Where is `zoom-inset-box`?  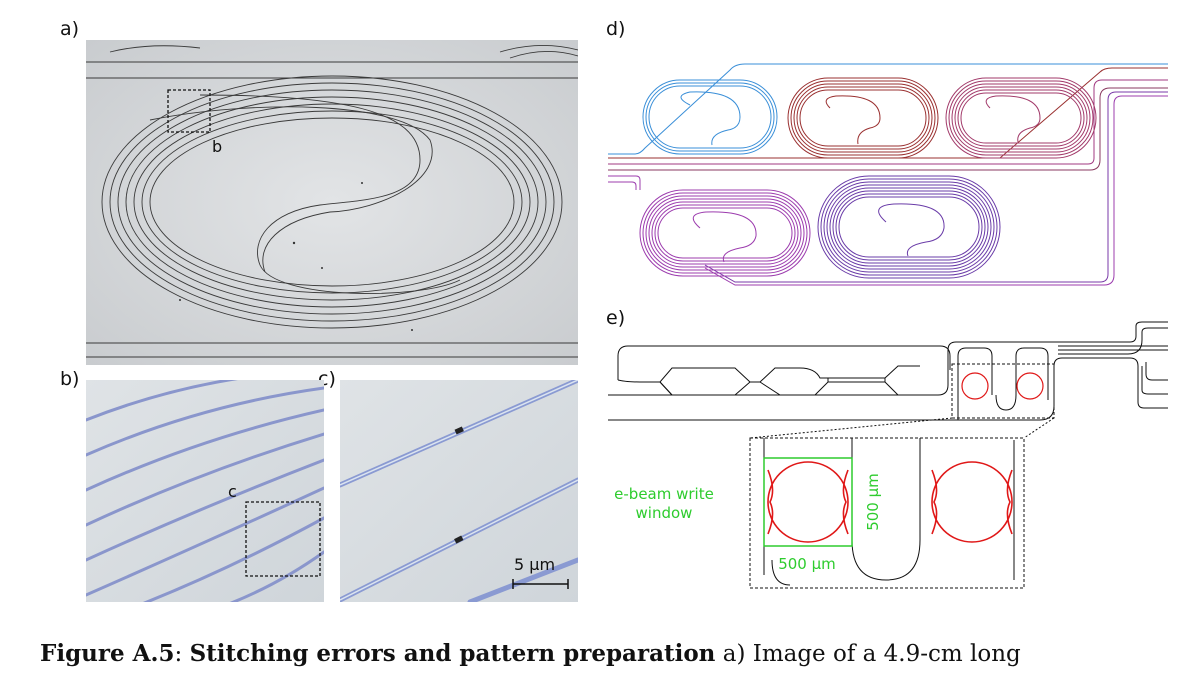 zoom-inset-box is located at coordinates (887, 513).